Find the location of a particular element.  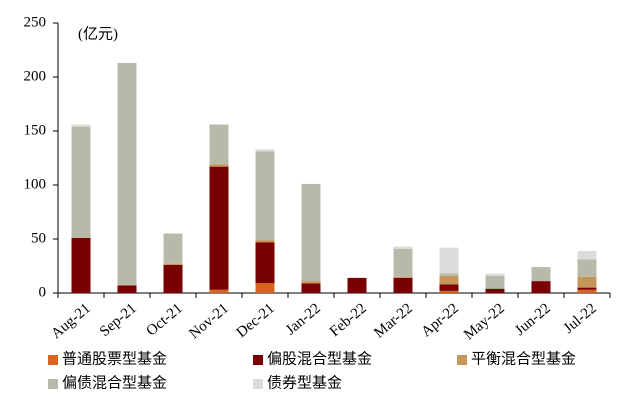

y-tick-label: 200 is located at coordinates (35, 76).